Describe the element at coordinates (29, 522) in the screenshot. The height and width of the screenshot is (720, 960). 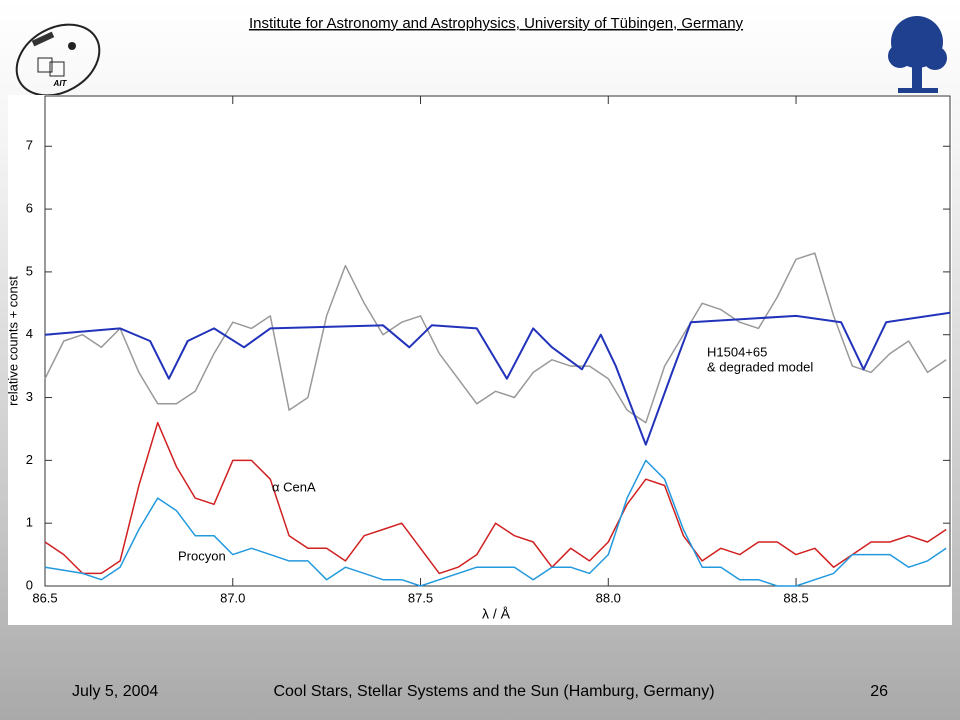
I see `y-tick-label: 1` at that location.